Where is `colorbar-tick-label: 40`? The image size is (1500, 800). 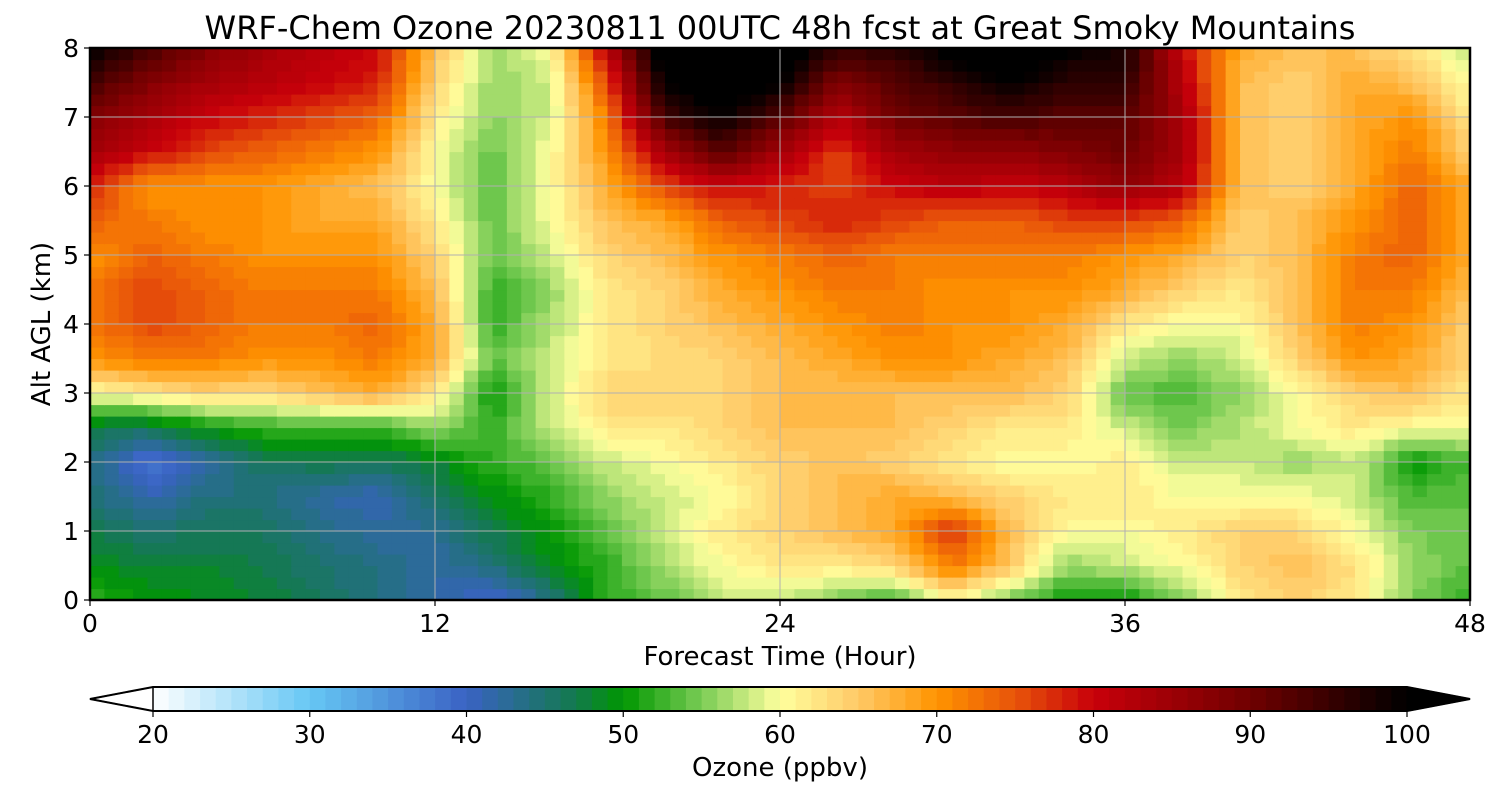
colorbar-tick-label: 40 is located at coordinates (467, 734).